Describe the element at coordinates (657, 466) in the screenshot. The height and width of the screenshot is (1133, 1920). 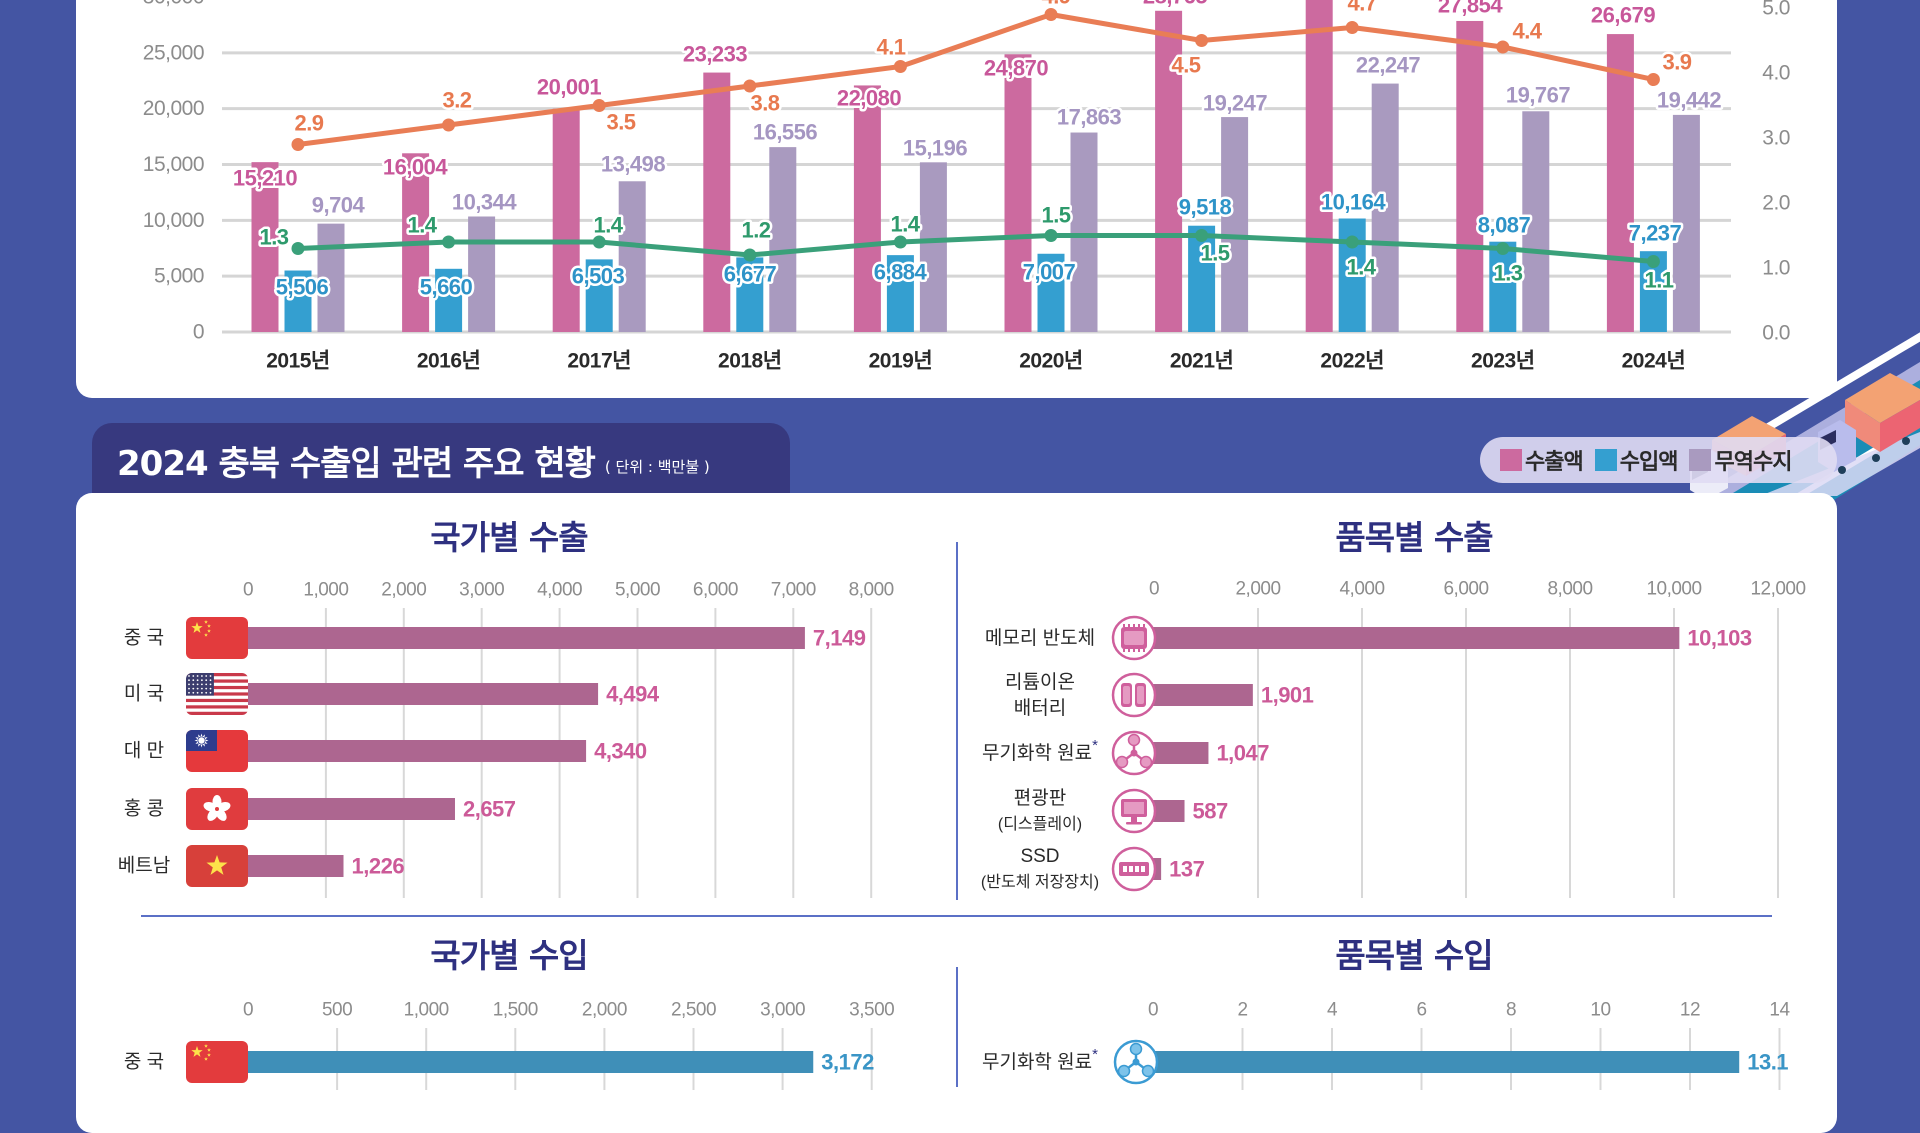
I see `unit-label: ( 단위 : 백만불 )` at that location.